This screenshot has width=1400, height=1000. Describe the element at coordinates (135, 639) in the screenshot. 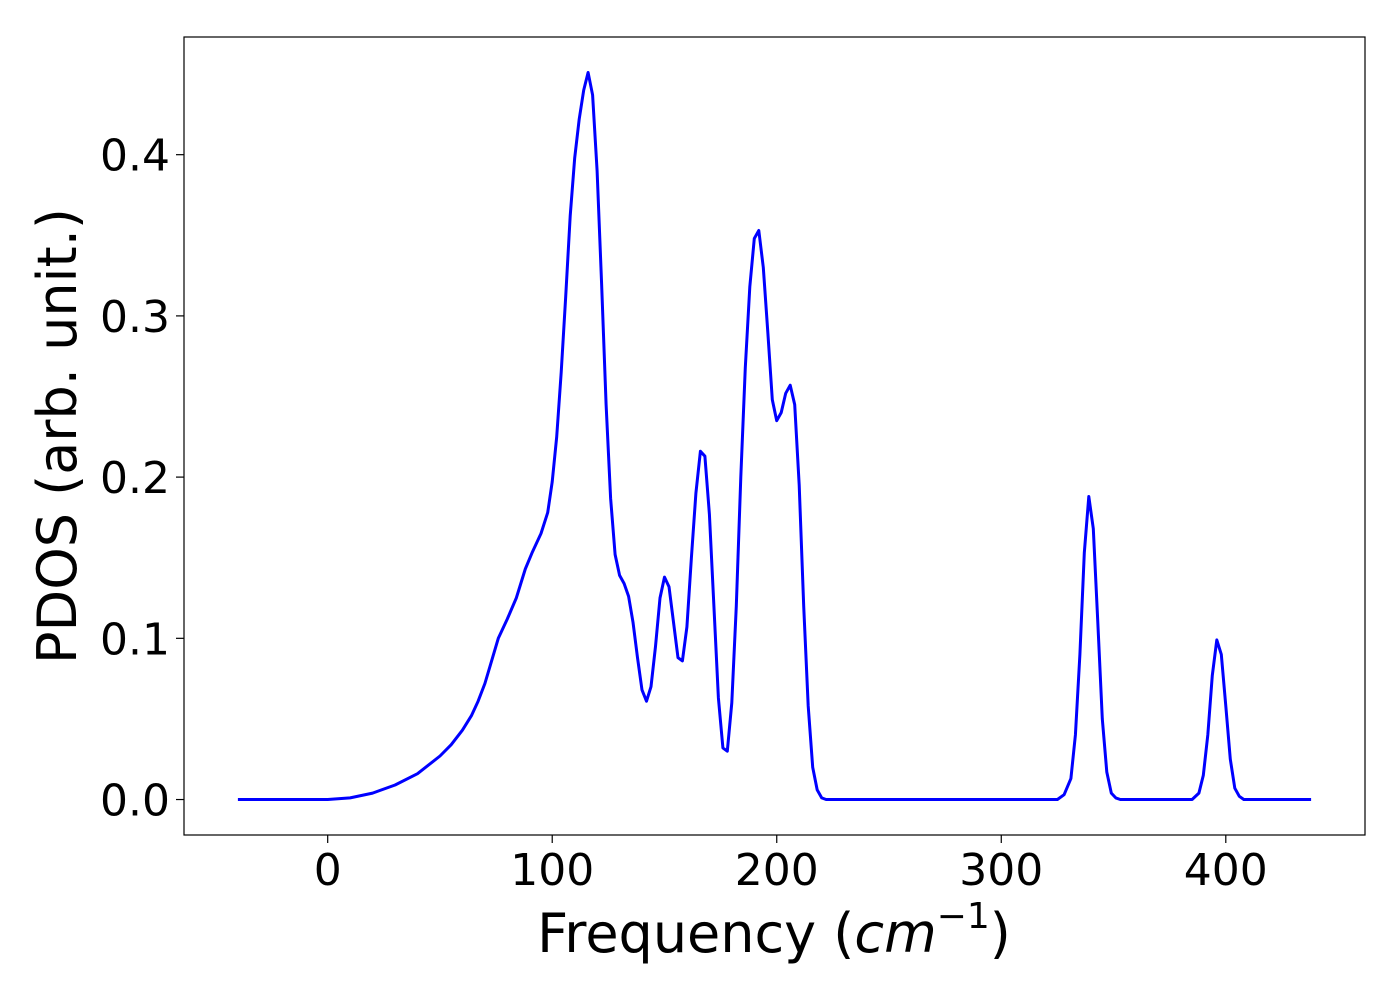

I see `y-tick-label: 0.1` at that location.